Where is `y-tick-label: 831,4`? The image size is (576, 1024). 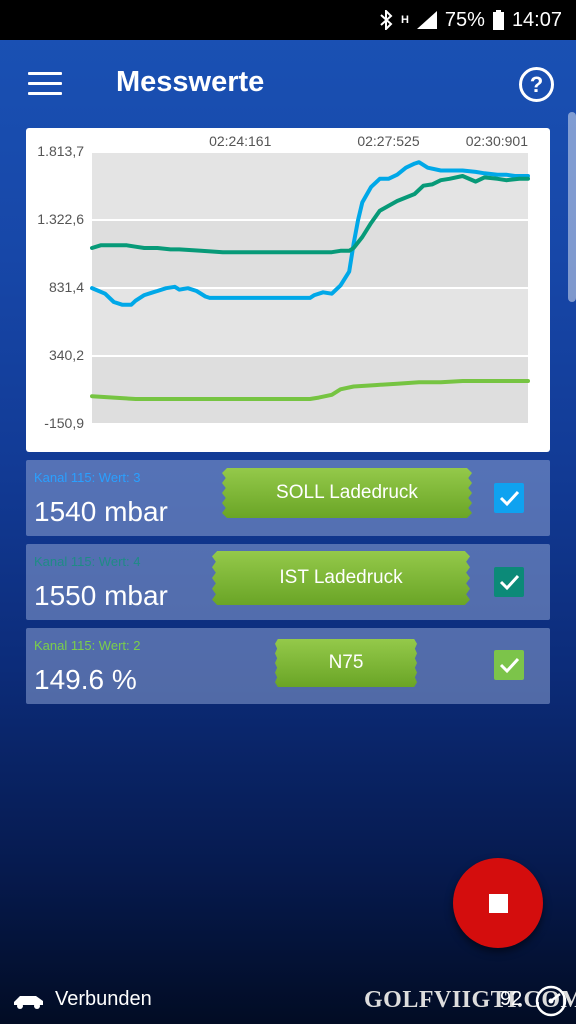 y-tick-label: 831,4 is located at coordinates (66, 287).